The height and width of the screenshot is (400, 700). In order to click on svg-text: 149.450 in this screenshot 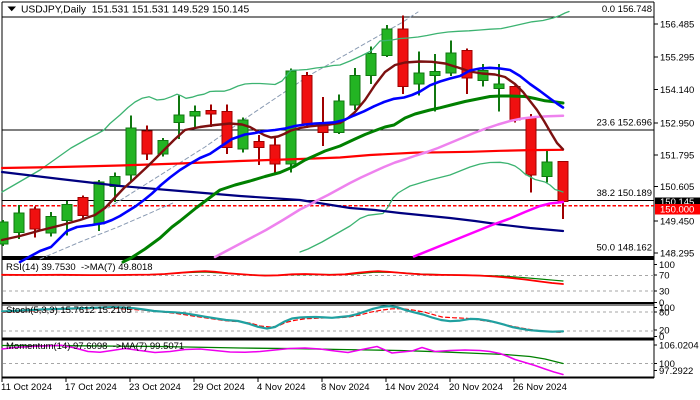, I will do `click(677, 221)`.